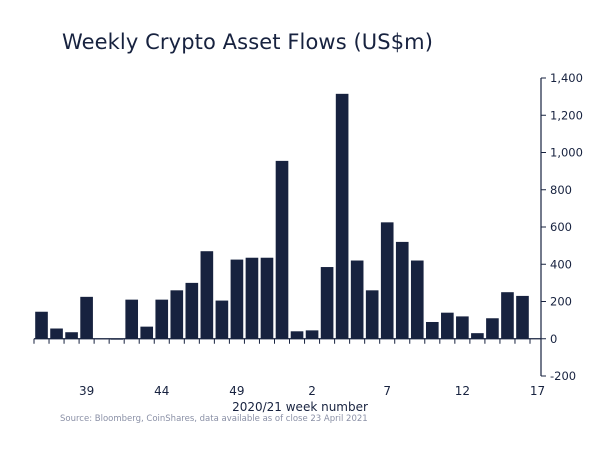  I want to click on x-tick-label: 2, so click(312, 391).